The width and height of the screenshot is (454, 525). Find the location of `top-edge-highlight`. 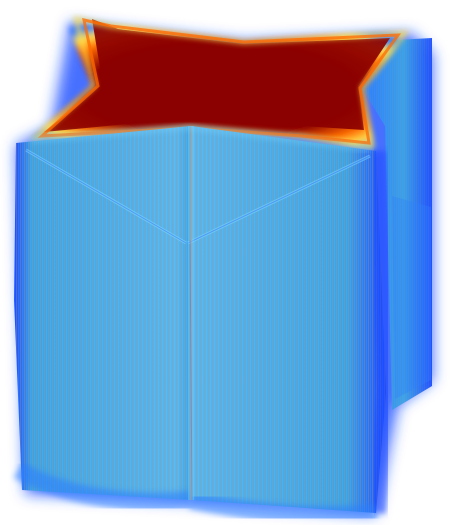

top-edge-highlight is located at coordinates (200, 137).